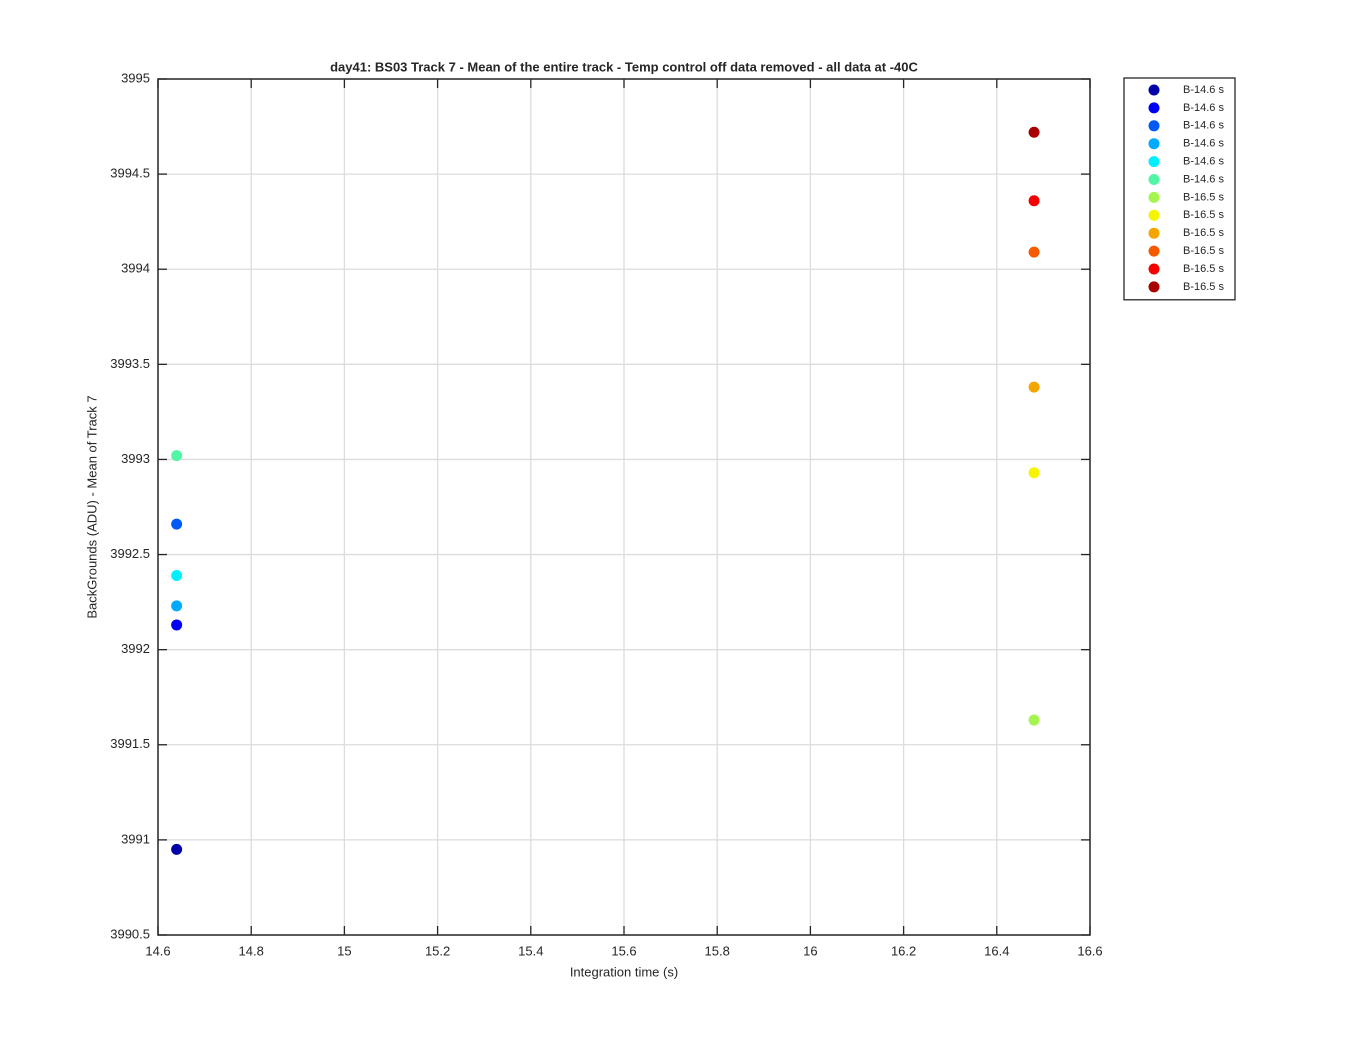 The image size is (1350, 1050). I want to click on x-tick-label: 14.6, so click(157, 950).